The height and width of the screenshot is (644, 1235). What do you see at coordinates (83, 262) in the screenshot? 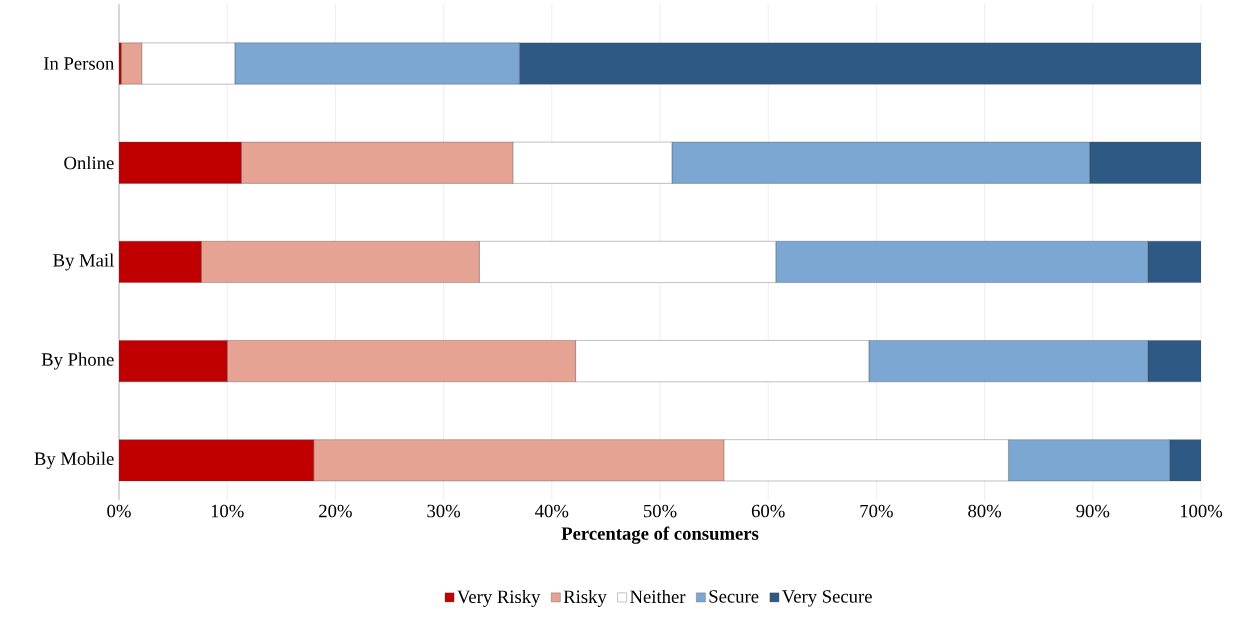
I see `y-tick-label: By Mail` at bounding box center [83, 262].